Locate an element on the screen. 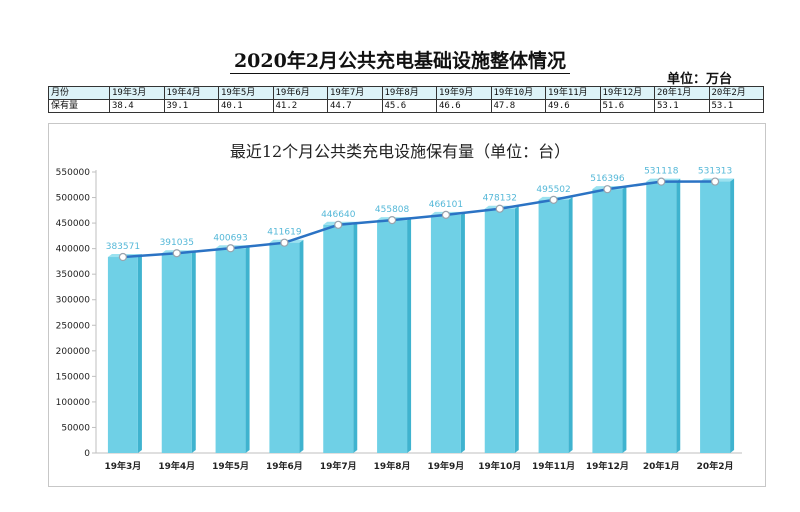 This screenshot has width=800, height=512. data-label: 446640 is located at coordinates (338, 215).